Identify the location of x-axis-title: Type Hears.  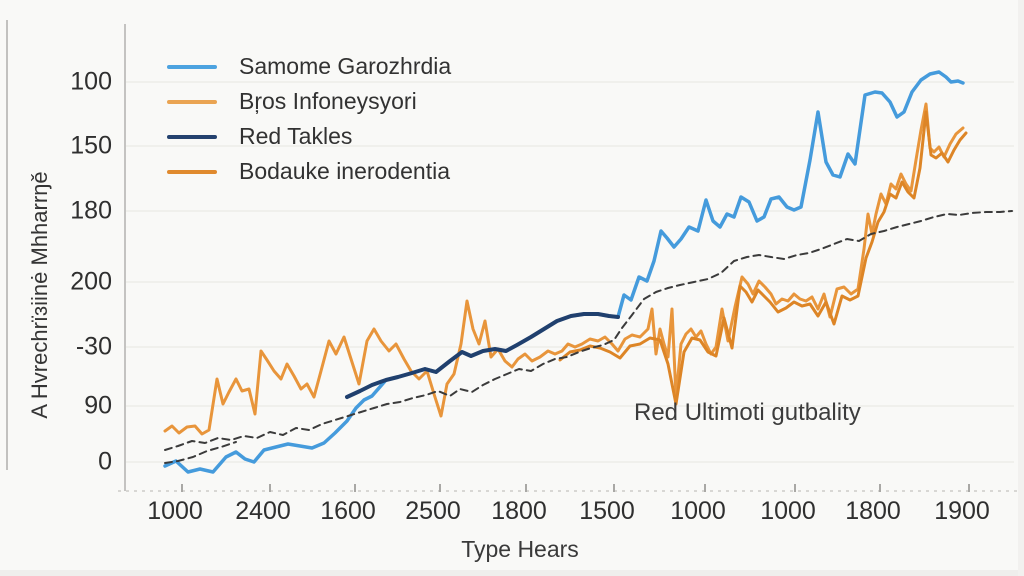
(520, 549).